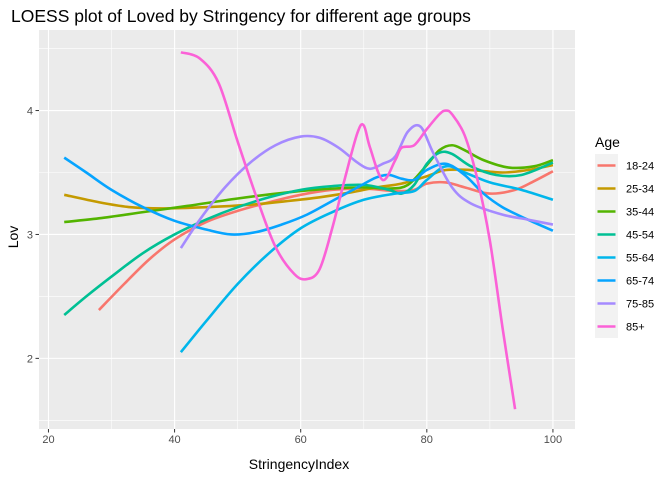  Describe the element at coordinates (640, 236) in the screenshot. I see `legend-label-45-54: 45-54` at that location.